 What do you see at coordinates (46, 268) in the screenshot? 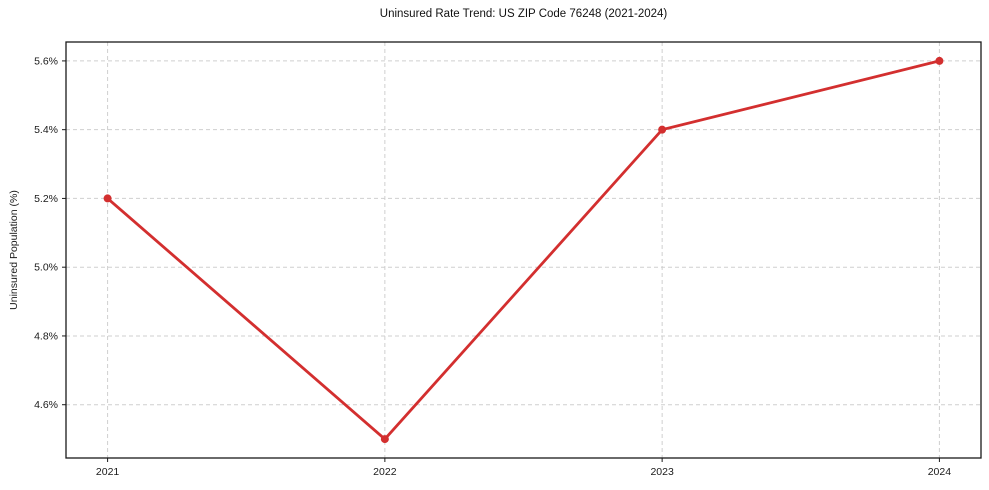
I see `y-tick-label: 5.0%` at bounding box center [46, 268].